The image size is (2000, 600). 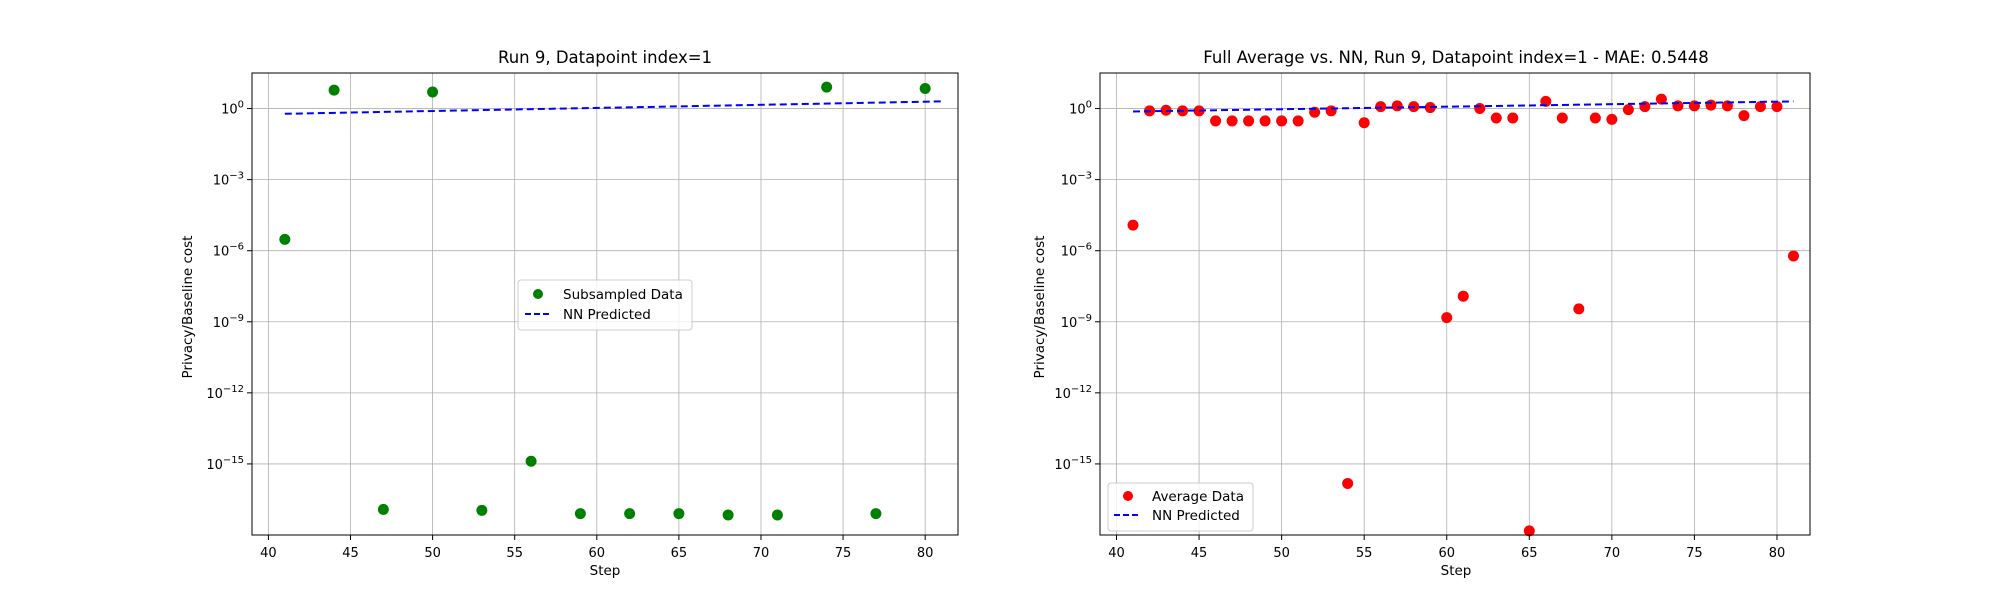 I want to click on right-x-tick-label: 70, so click(x=1612, y=553).